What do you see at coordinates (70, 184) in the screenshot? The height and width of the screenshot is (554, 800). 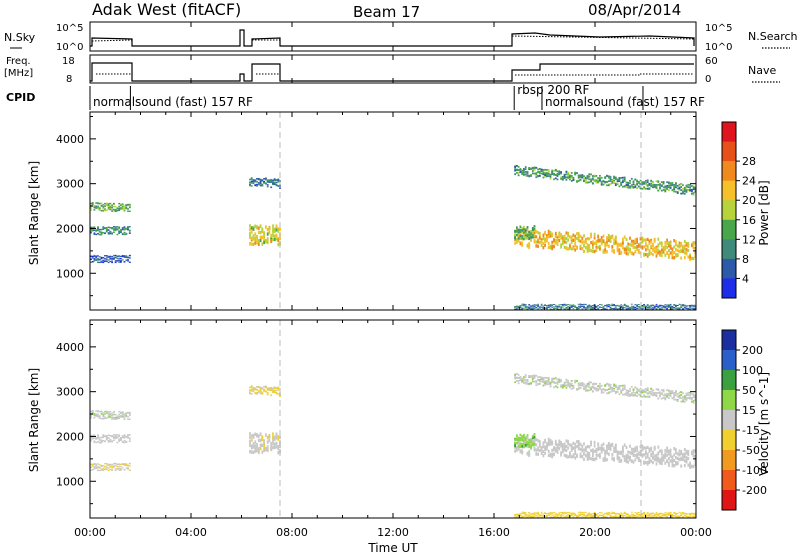 I see `y-tick-label: 3000` at bounding box center [70, 184].